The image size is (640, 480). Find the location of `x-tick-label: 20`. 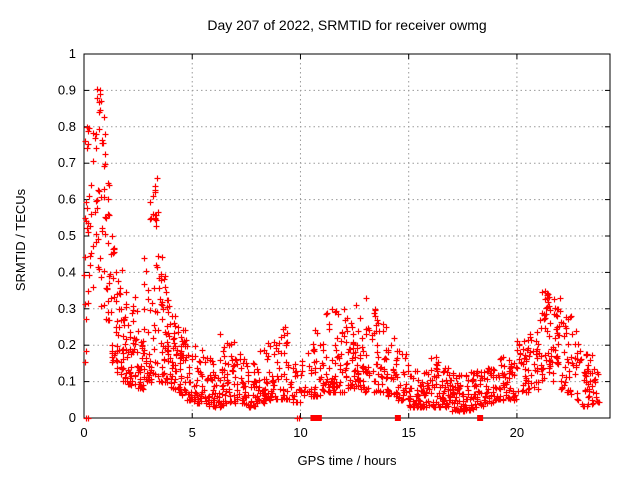

x-tick-label: 20 is located at coordinates (517, 432).